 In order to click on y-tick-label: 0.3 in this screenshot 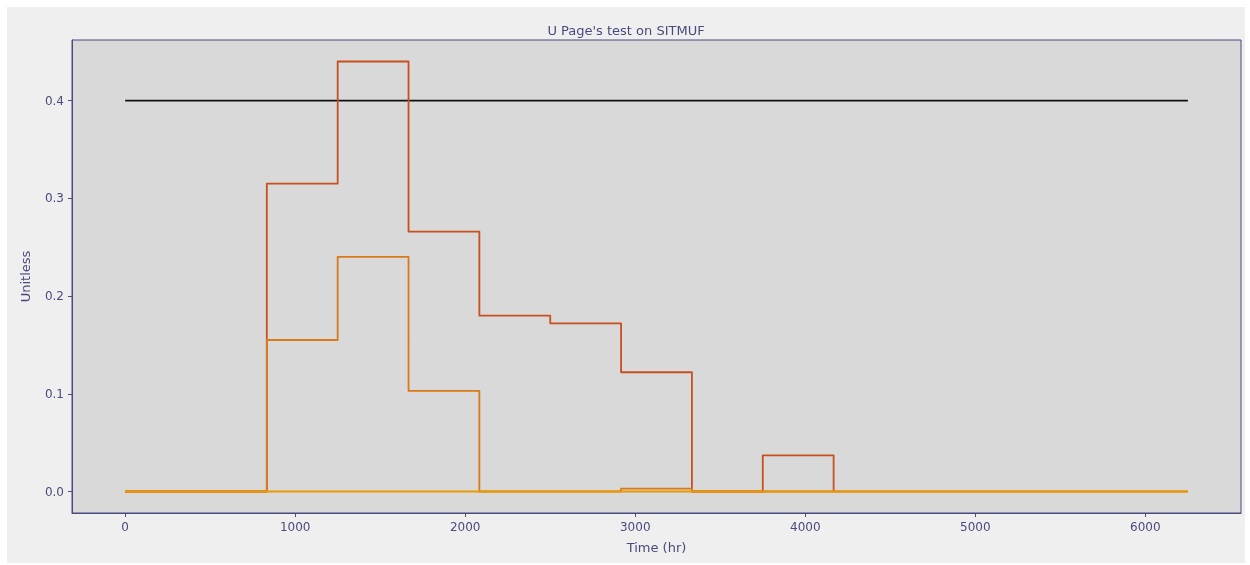, I will do `click(54, 198)`.